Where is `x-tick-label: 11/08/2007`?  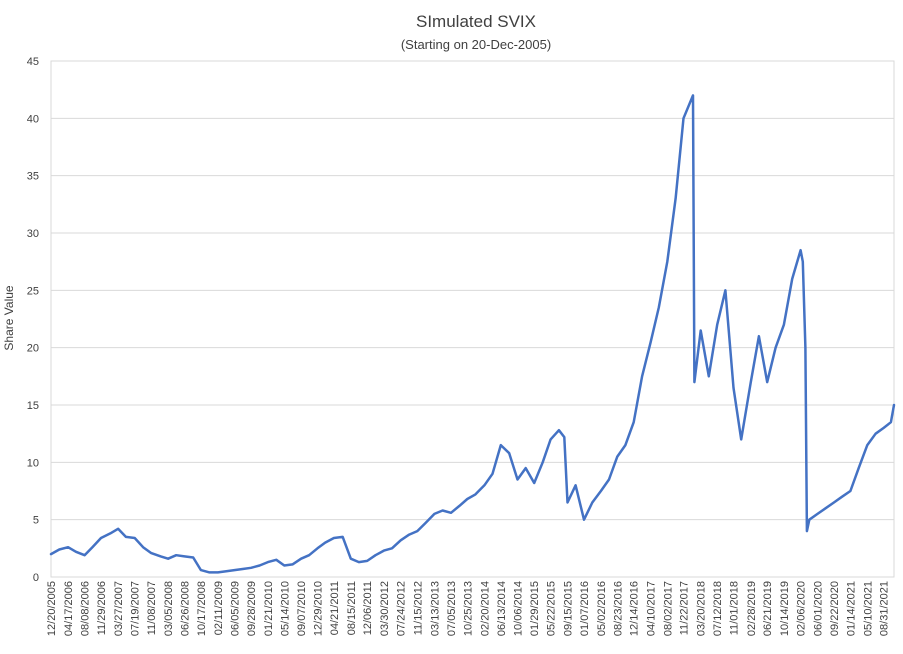
x-tick-label: 11/08/2007 is located at coordinates (152, 608).